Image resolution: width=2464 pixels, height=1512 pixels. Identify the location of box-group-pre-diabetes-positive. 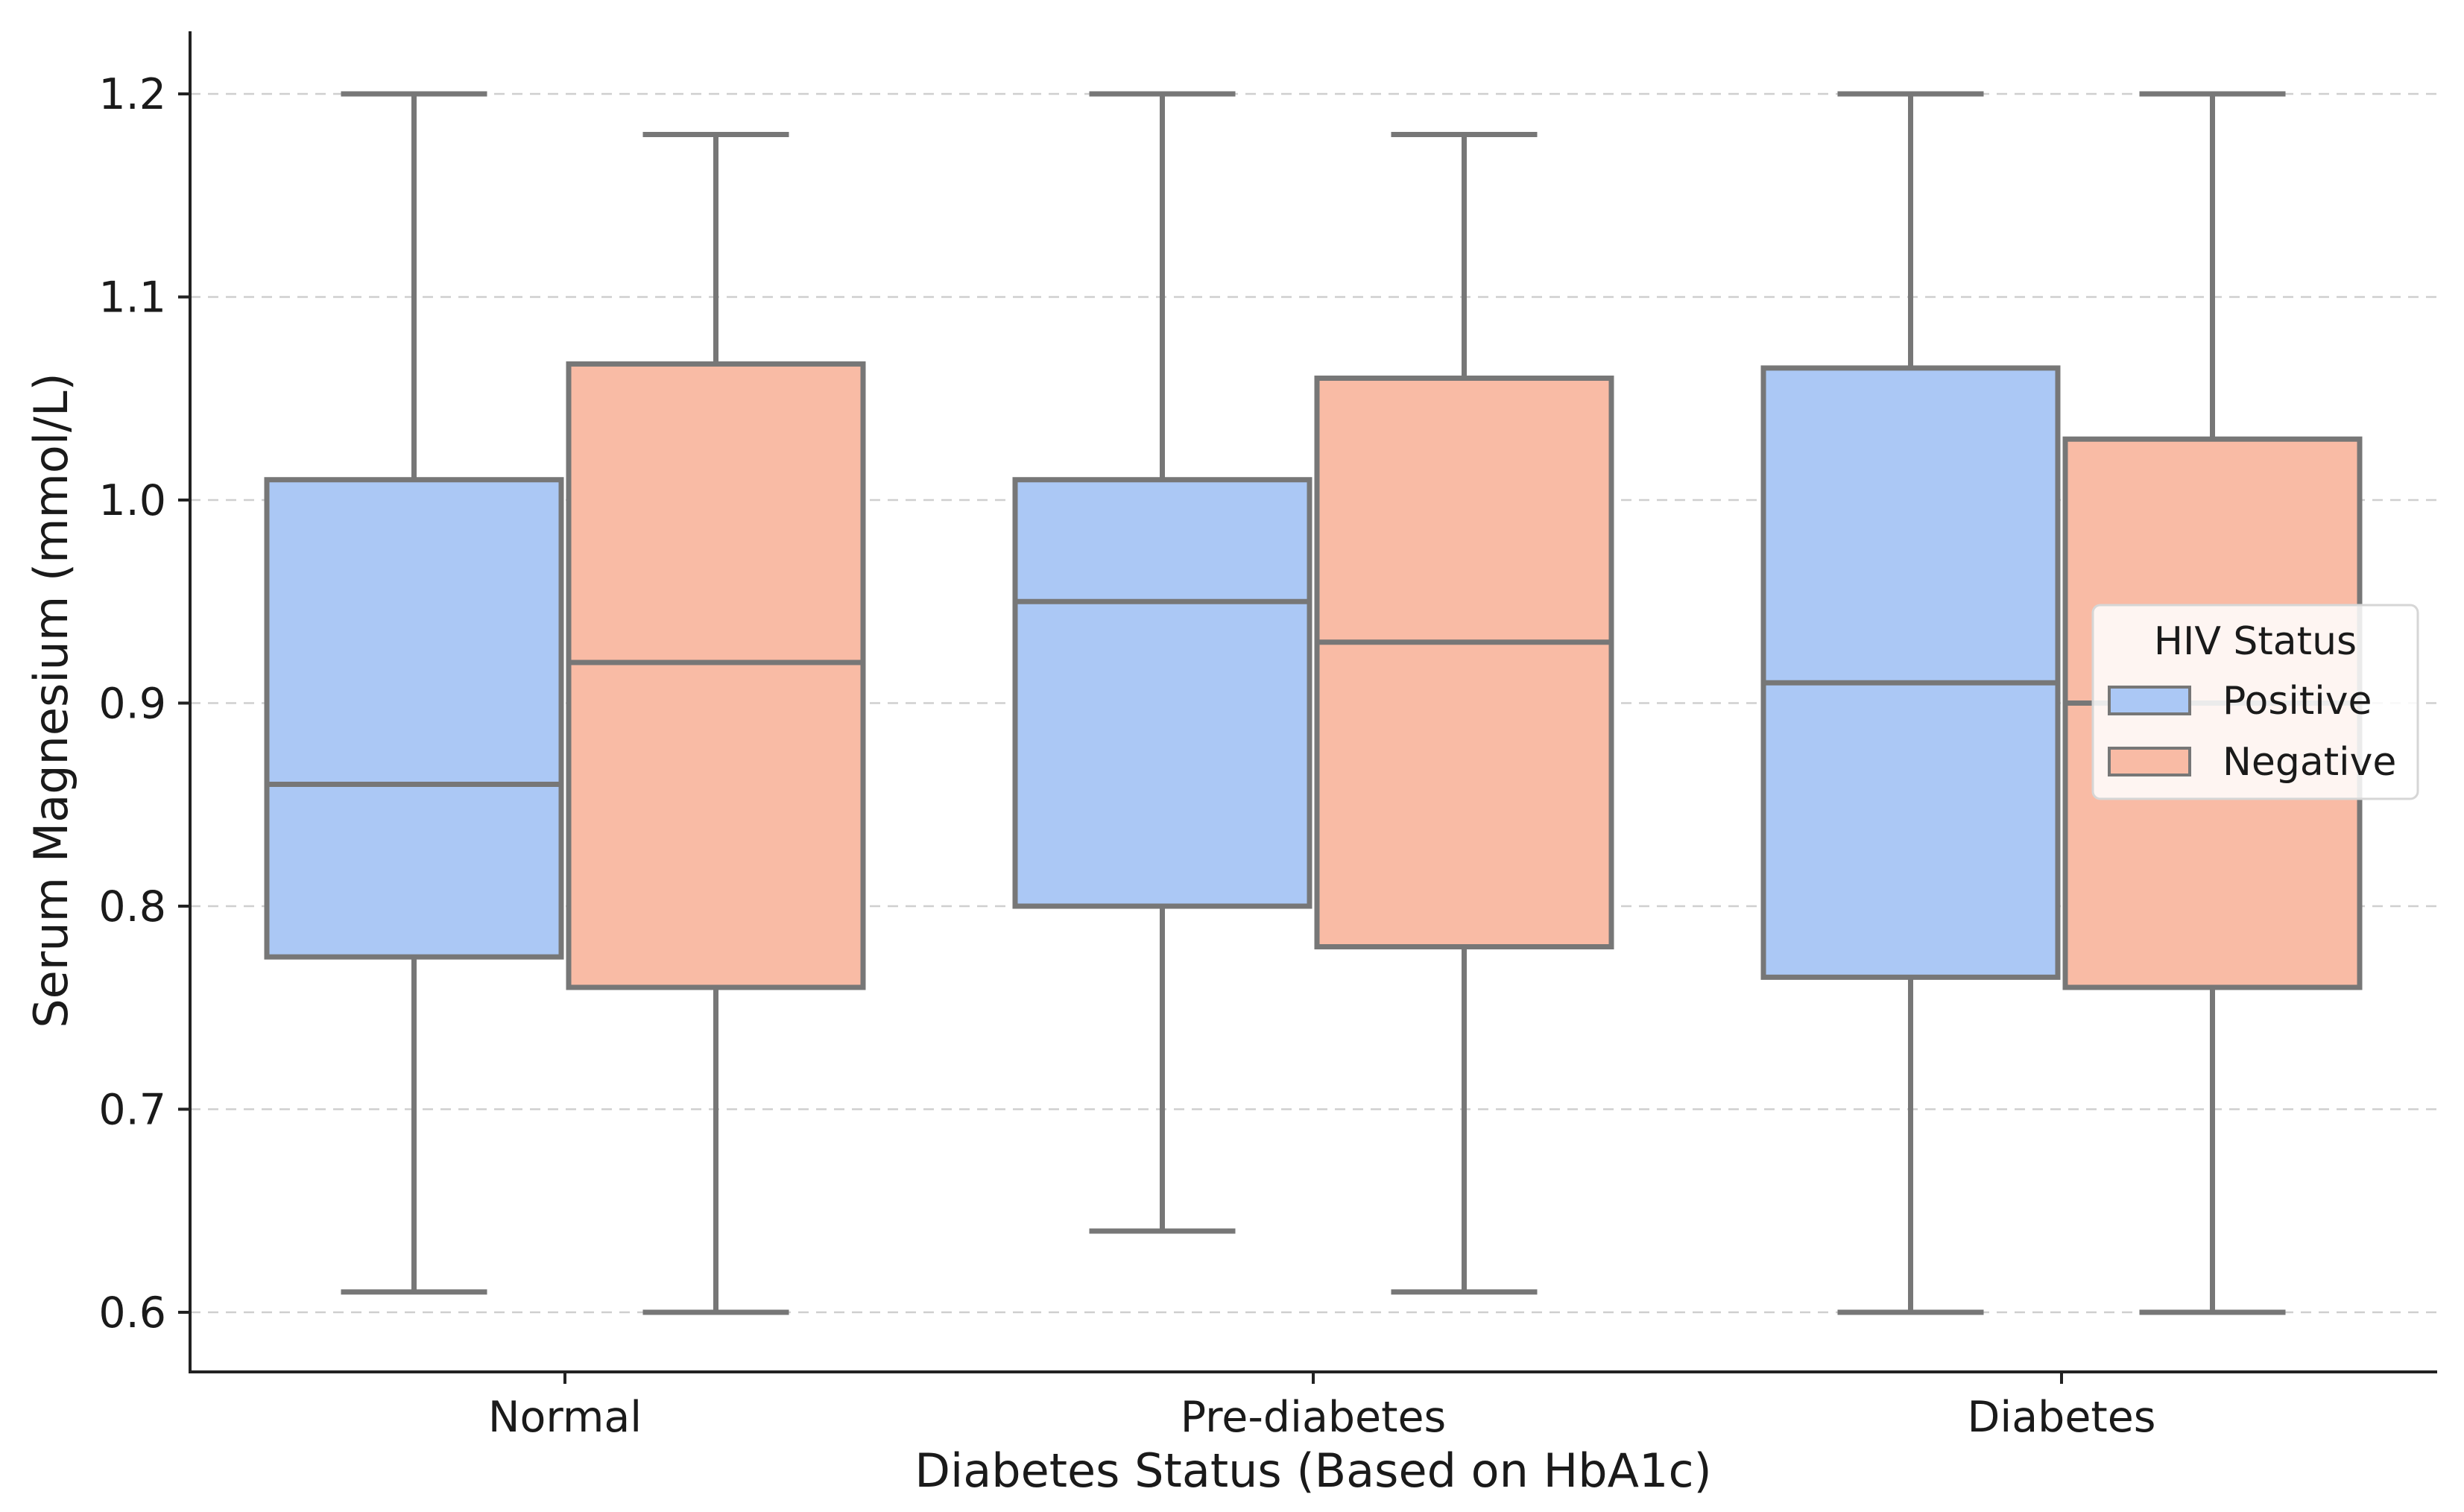
(1162, 662).